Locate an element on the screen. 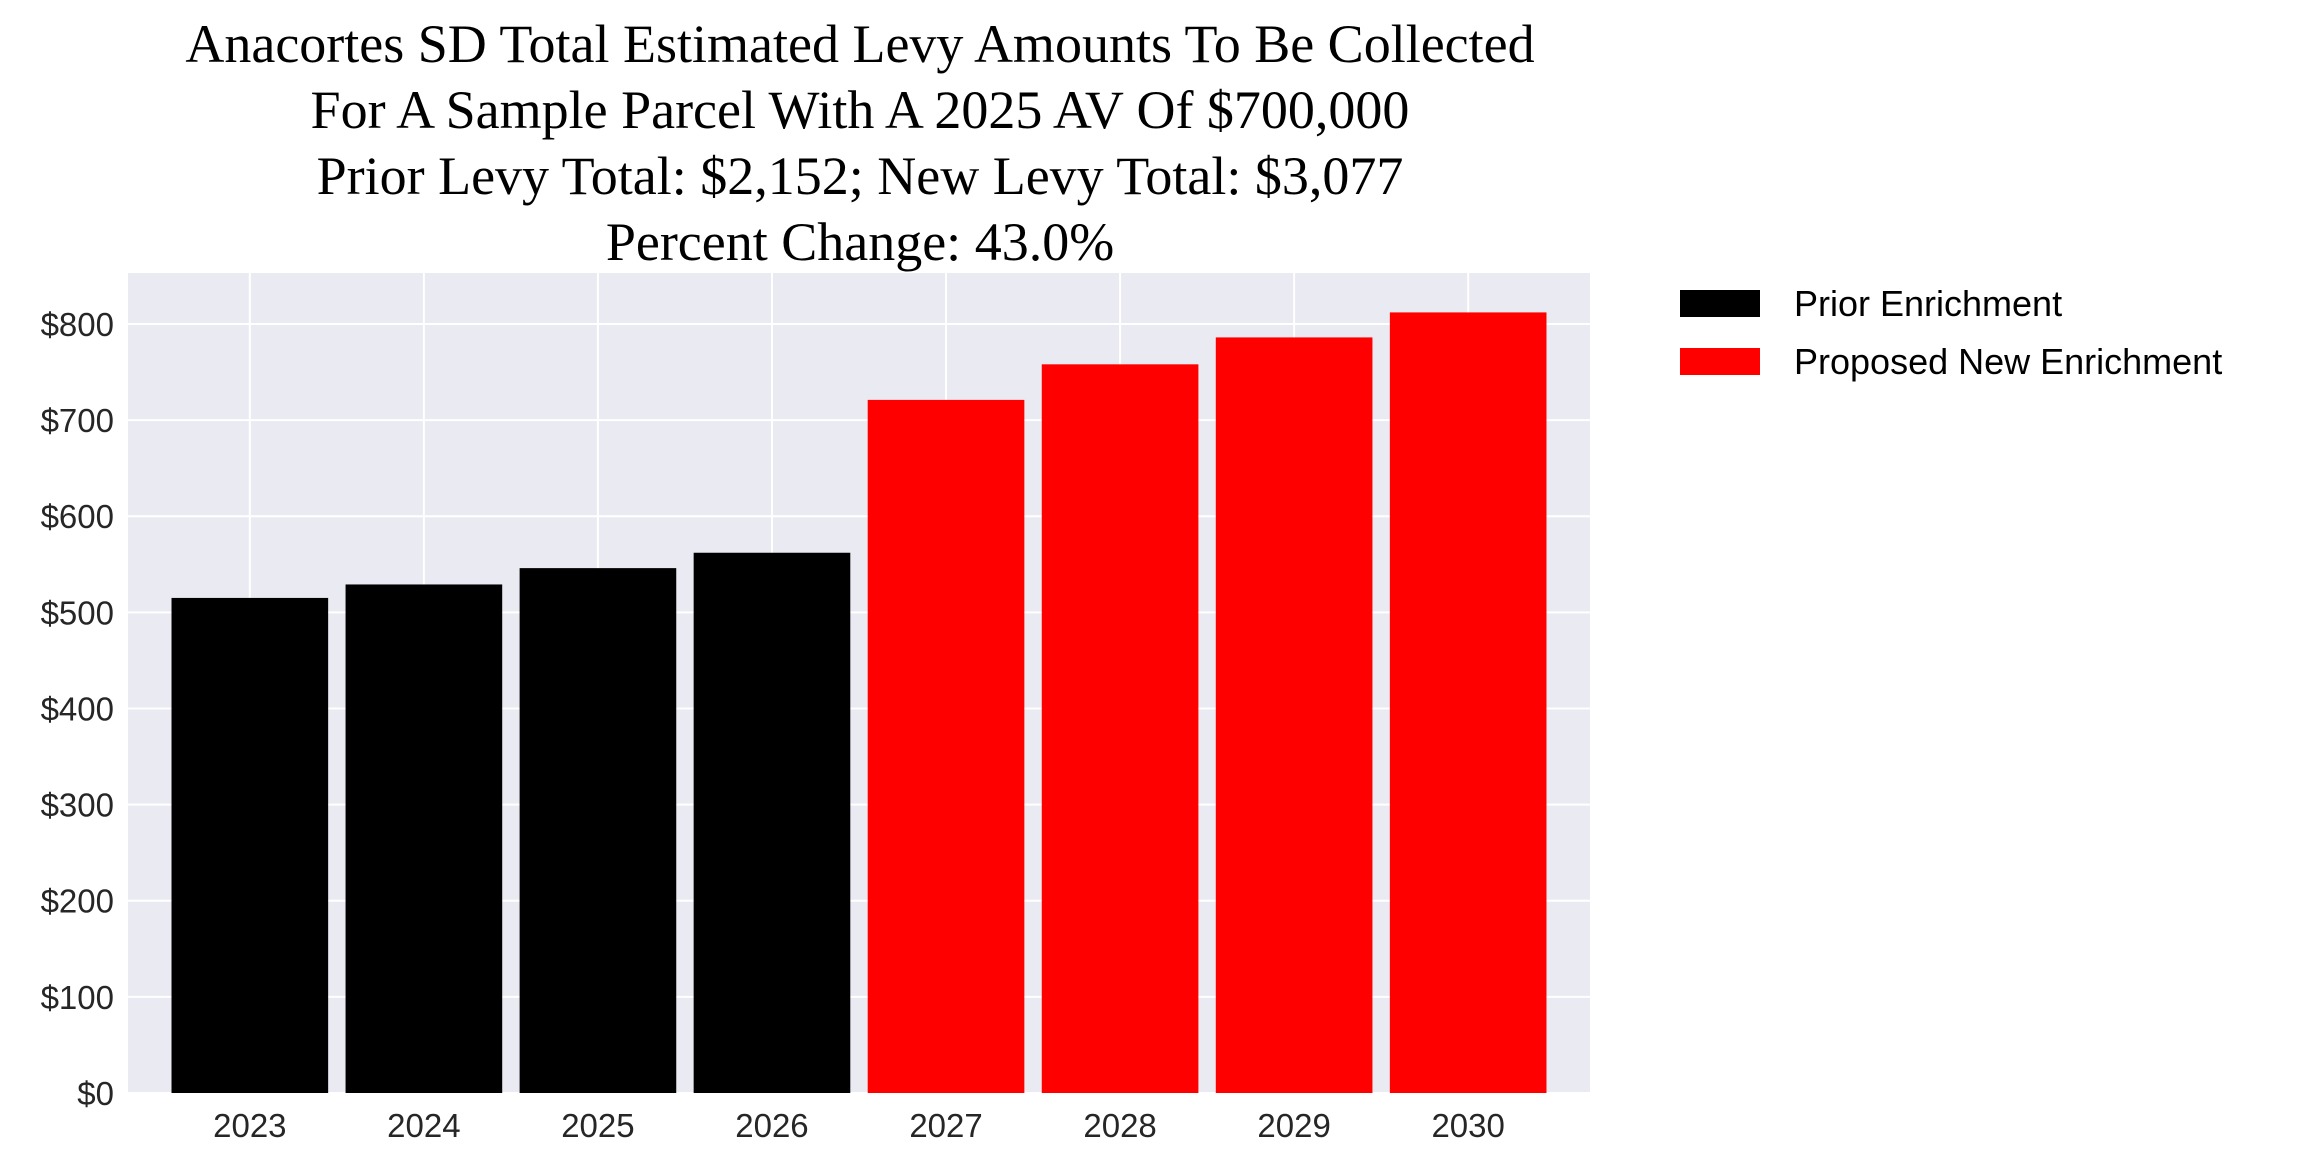  bar-2029 is located at coordinates (1294, 715).